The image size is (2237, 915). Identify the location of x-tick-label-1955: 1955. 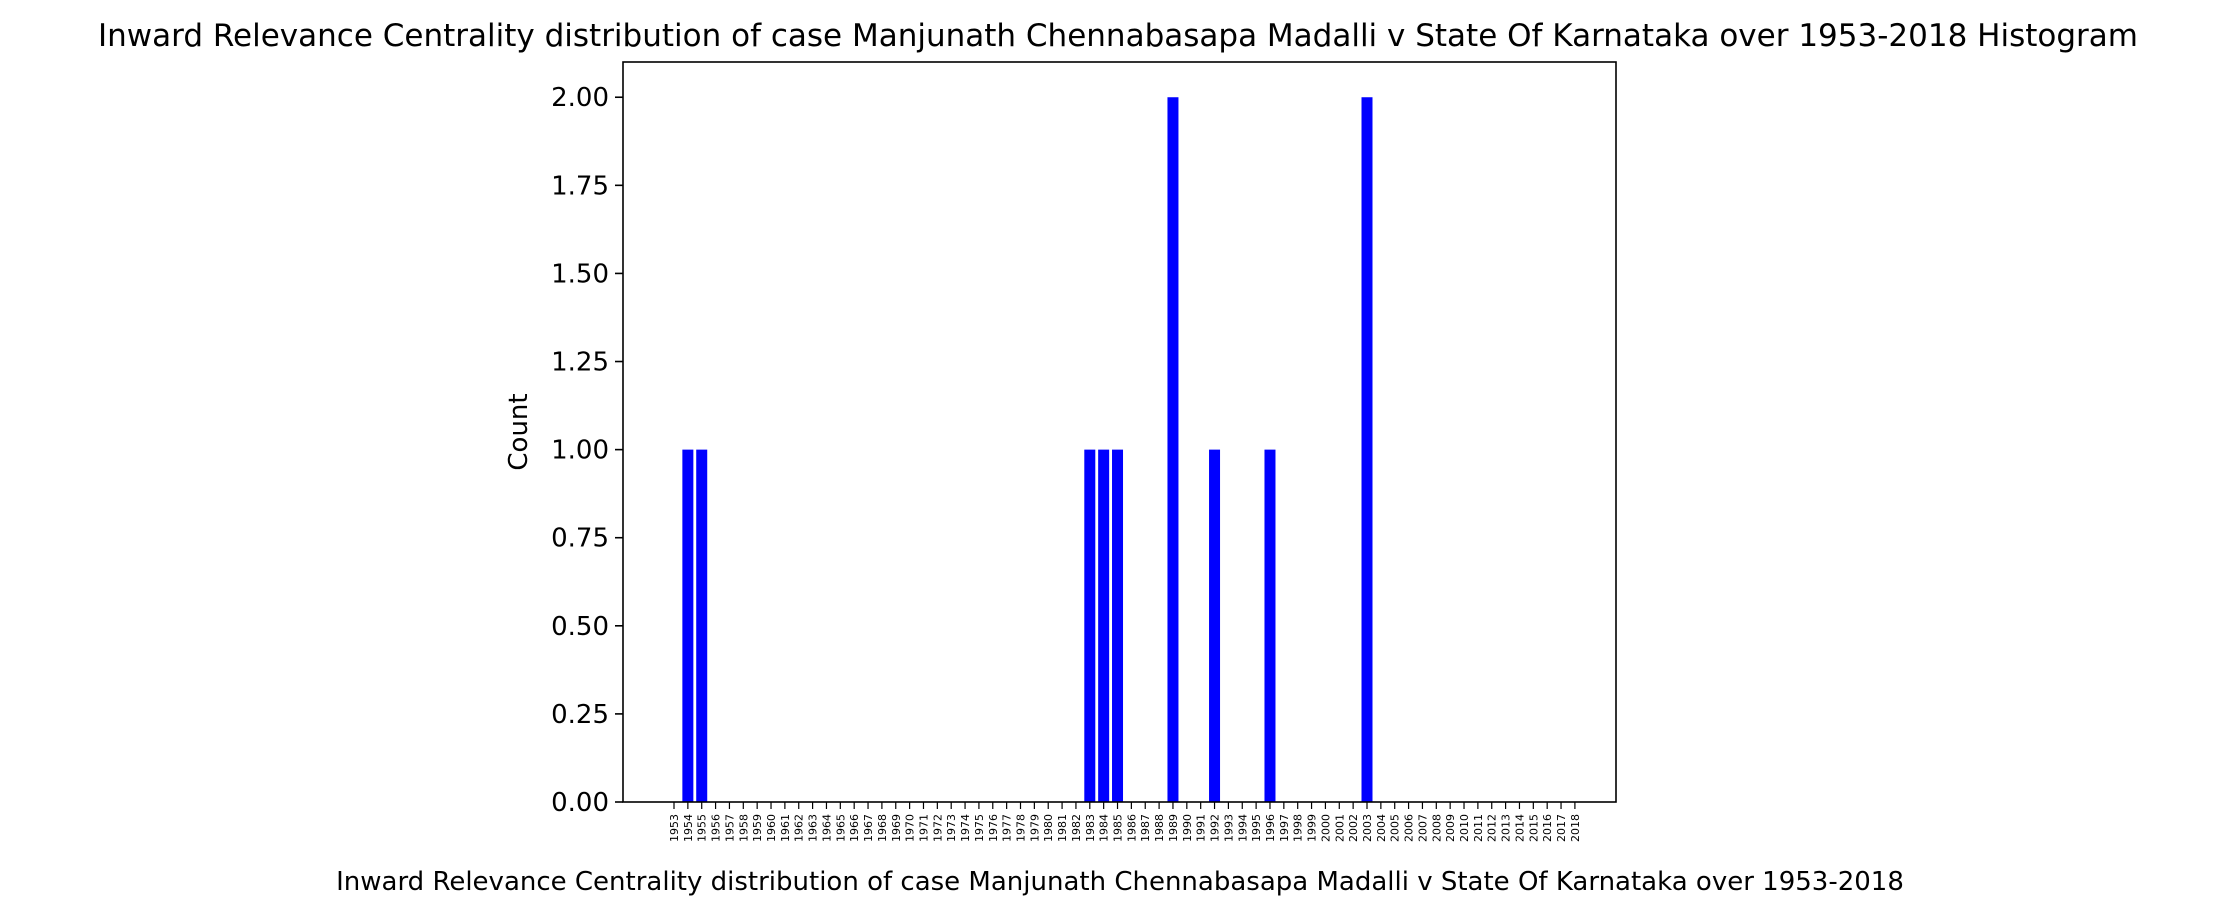
(702, 828).